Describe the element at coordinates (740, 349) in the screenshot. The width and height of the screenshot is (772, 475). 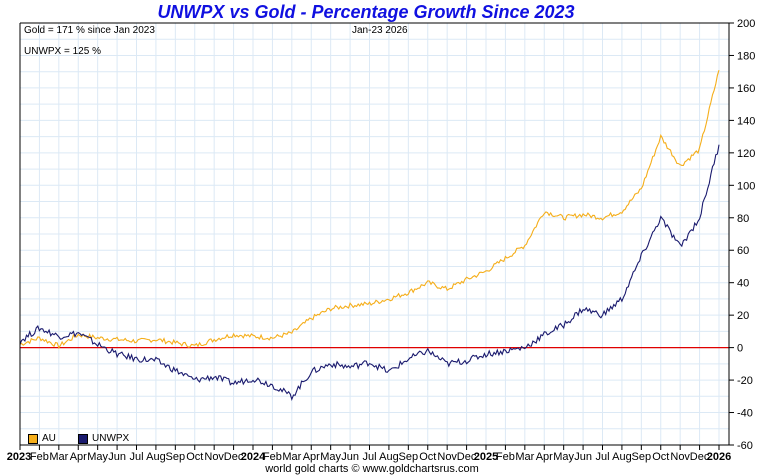
I see `y-tick-label: 0` at that location.